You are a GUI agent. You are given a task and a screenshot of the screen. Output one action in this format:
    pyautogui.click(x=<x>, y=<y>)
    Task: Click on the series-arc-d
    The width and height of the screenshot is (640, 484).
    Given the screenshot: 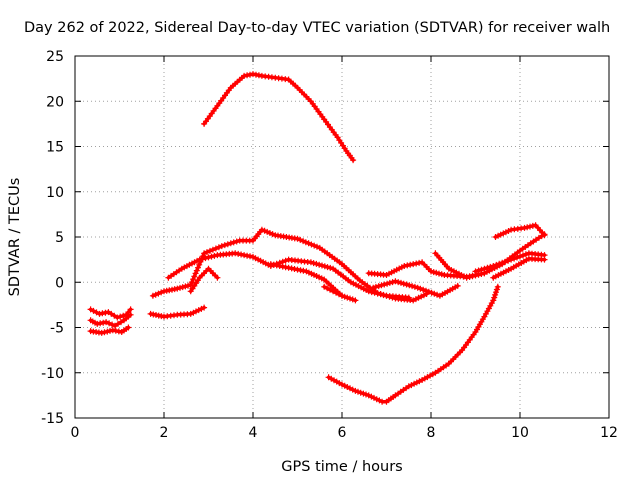 What is the action you would take?
    pyautogui.click(x=204, y=280)
    